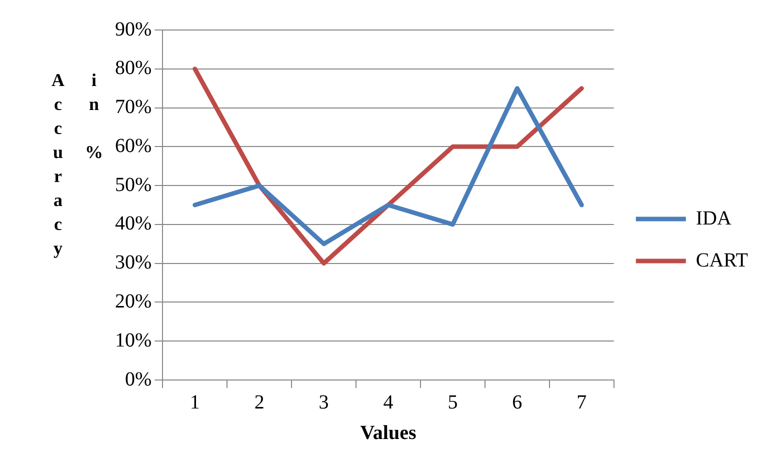  Describe the element at coordinates (133, 68) in the screenshot. I see `y-tick-label: 80%` at that location.